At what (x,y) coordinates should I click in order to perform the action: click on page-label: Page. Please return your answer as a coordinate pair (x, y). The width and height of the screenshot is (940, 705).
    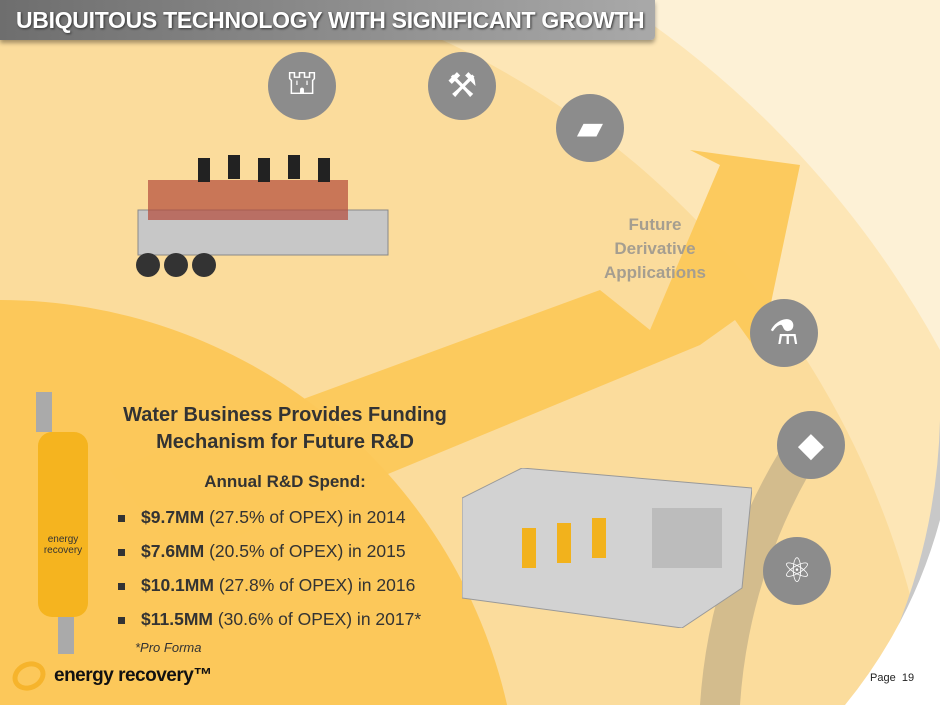
    Looking at the image, I should click on (883, 678).